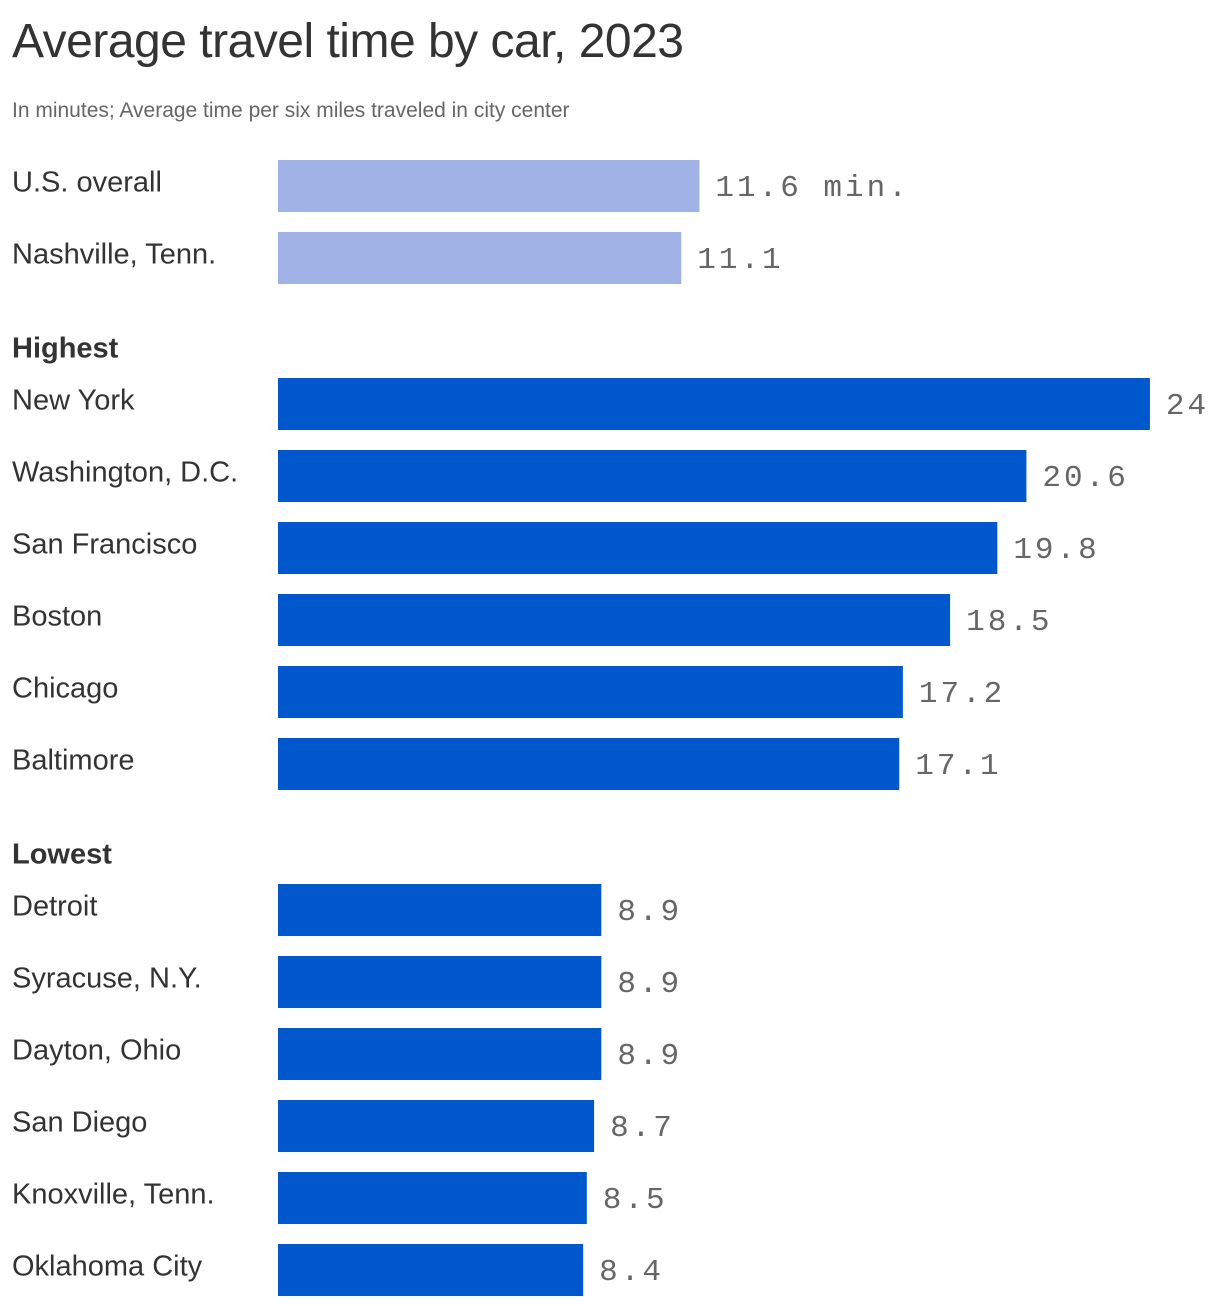 Image resolution: width=1220 pixels, height=1306 pixels. I want to click on value-label-nashville-tenn: 11.1, so click(740, 260).